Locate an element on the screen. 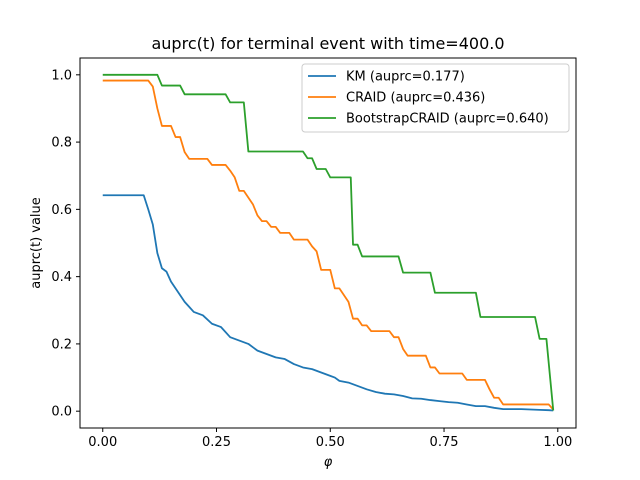 This screenshot has width=640, height=480. legend-label-2: BootstrapCRAID (auprc=0.640) is located at coordinates (447, 119).